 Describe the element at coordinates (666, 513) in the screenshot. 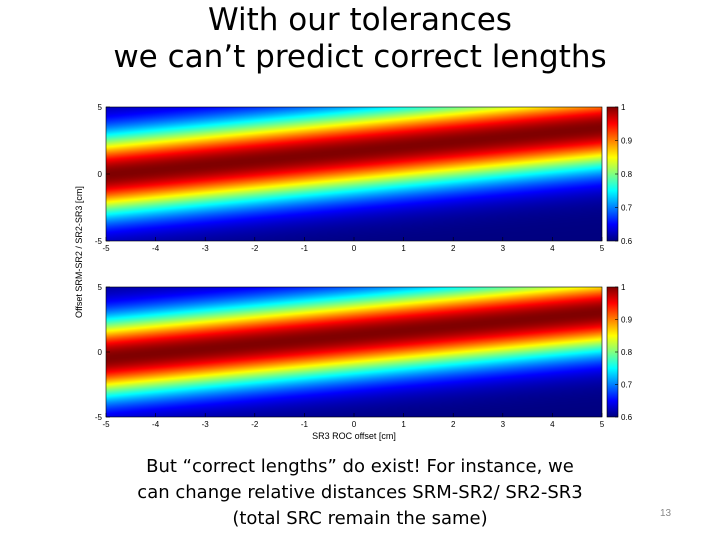

I see `slide-number: 13` at that location.